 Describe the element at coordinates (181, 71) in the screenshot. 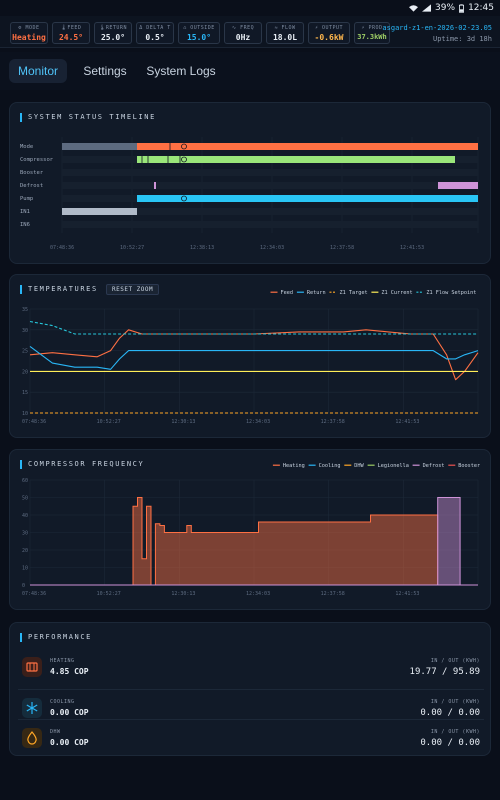

I see `tab-system-logs: System Logs` at that location.